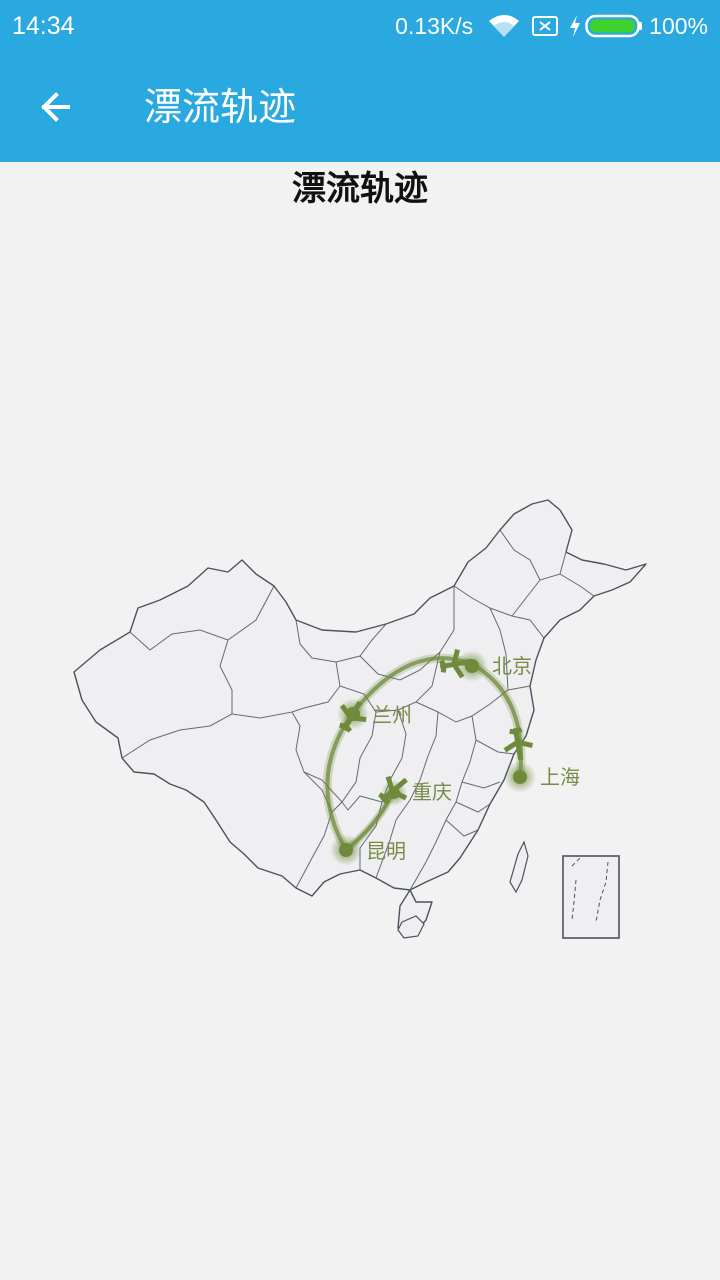 This screenshot has width=720, height=1280. What do you see at coordinates (411, 927) in the screenshot?
I see `hainan-island` at bounding box center [411, 927].